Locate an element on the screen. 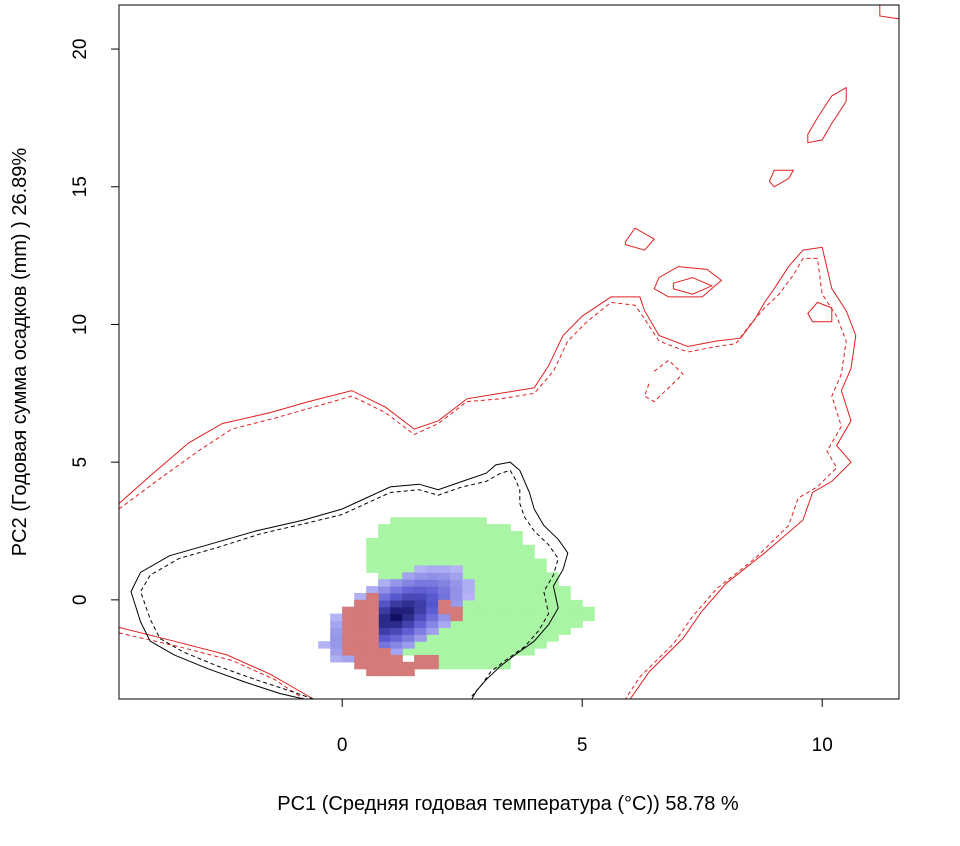  y-tick-label: 15 is located at coordinates (80, 186).